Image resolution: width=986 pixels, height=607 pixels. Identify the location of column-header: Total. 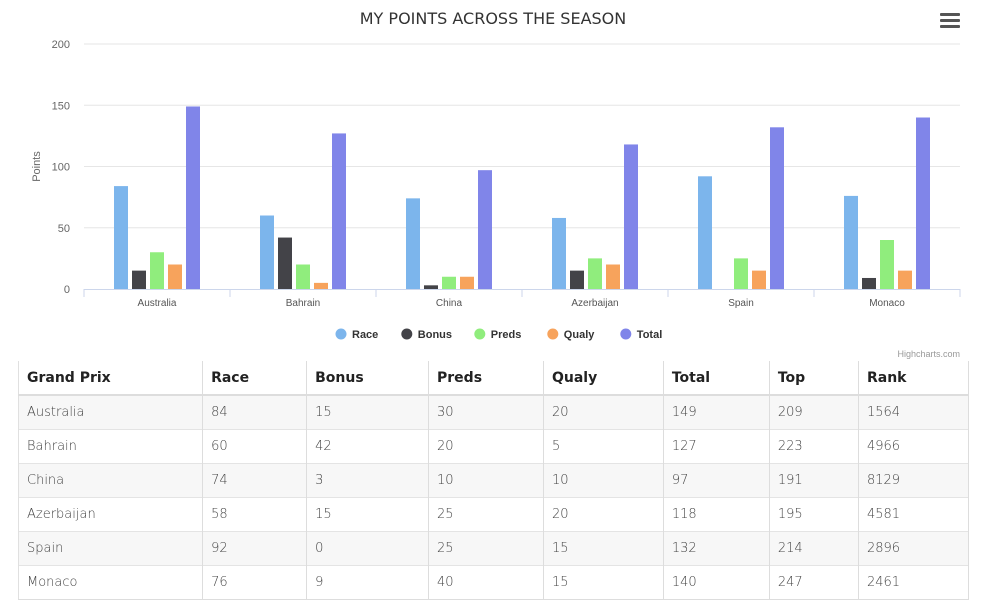
(716, 378).